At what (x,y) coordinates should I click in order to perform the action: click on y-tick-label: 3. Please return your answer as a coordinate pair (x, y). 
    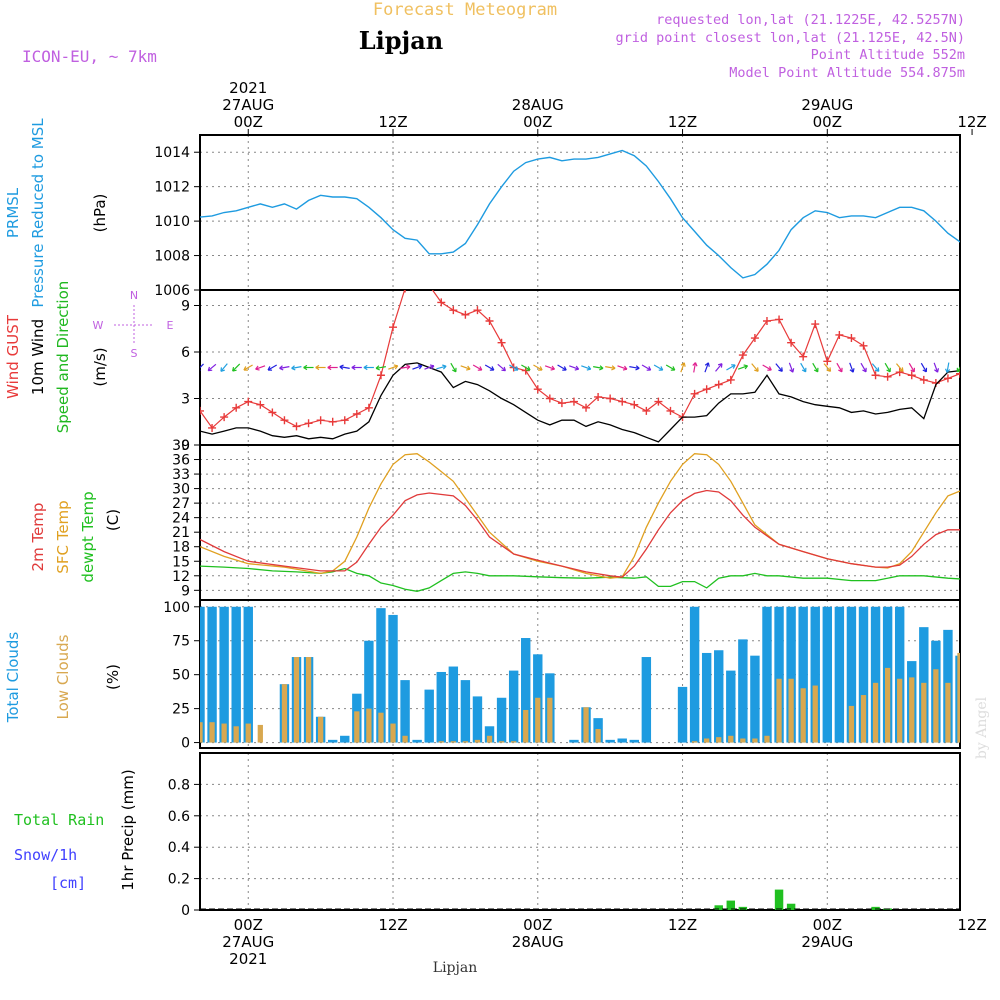
    Looking at the image, I should click on (185, 400).